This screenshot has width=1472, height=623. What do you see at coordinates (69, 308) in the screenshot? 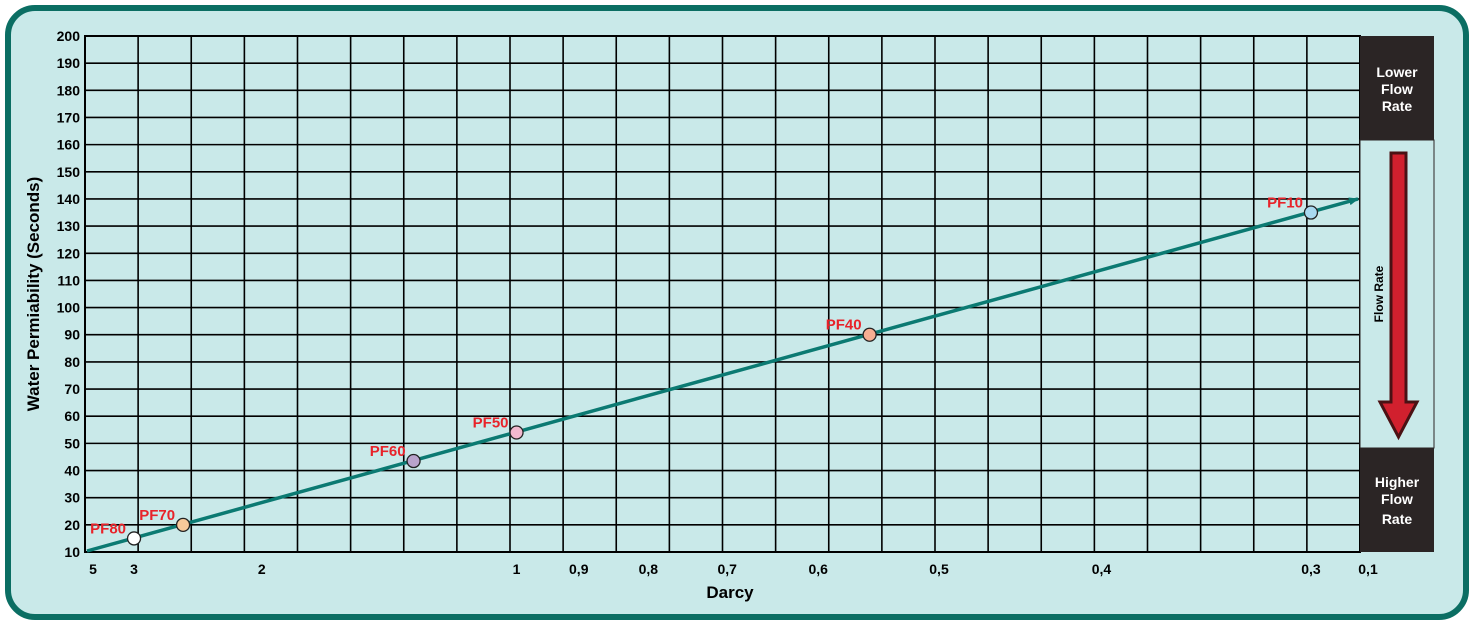
I see `y-tick-label: 100` at bounding box center [69, 308].